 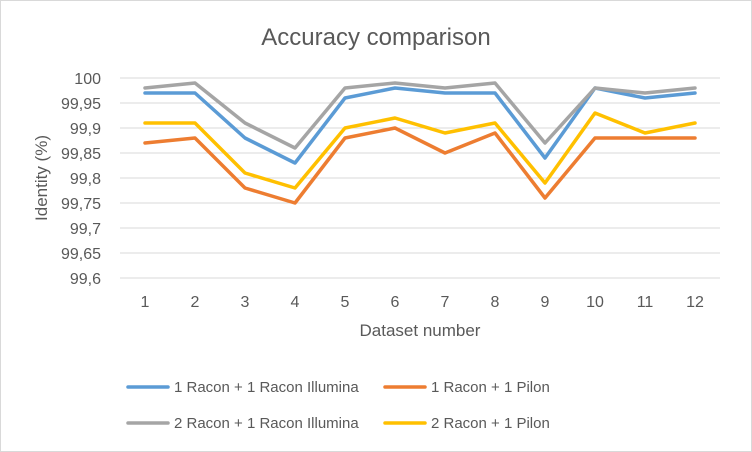 I want to click on x-tick-label: 12, so click(x=695, y=302).